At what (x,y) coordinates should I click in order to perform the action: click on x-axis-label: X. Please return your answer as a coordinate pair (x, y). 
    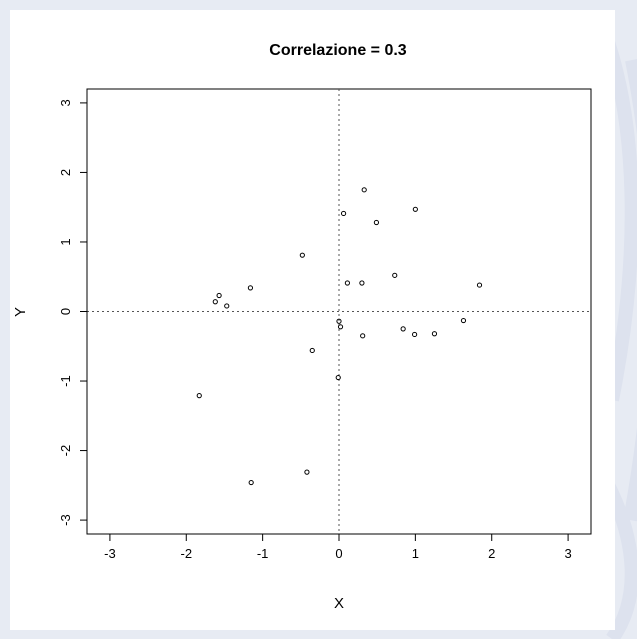
    Looking at the image, I should click on (339, 603).